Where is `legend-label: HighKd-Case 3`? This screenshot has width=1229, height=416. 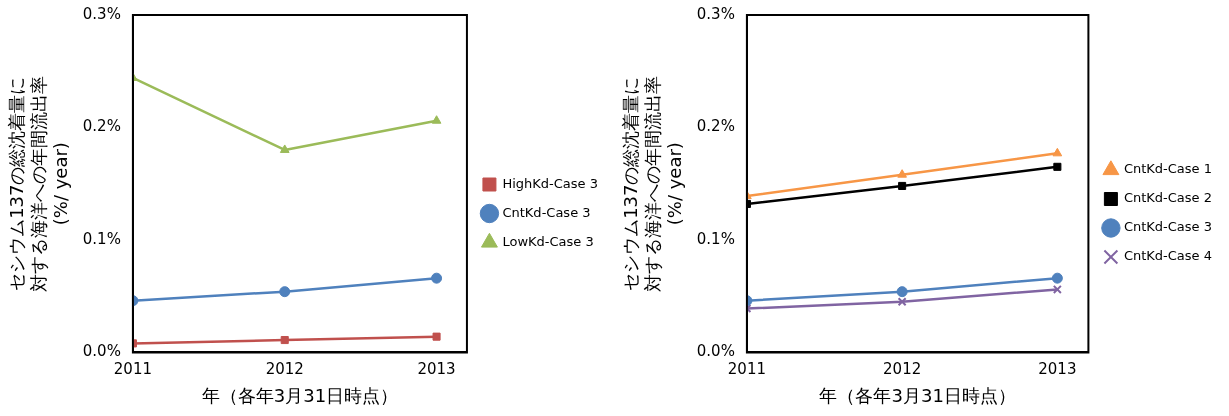
legend-label: HighKd-Case 3 is located at coordinates (550, 183).